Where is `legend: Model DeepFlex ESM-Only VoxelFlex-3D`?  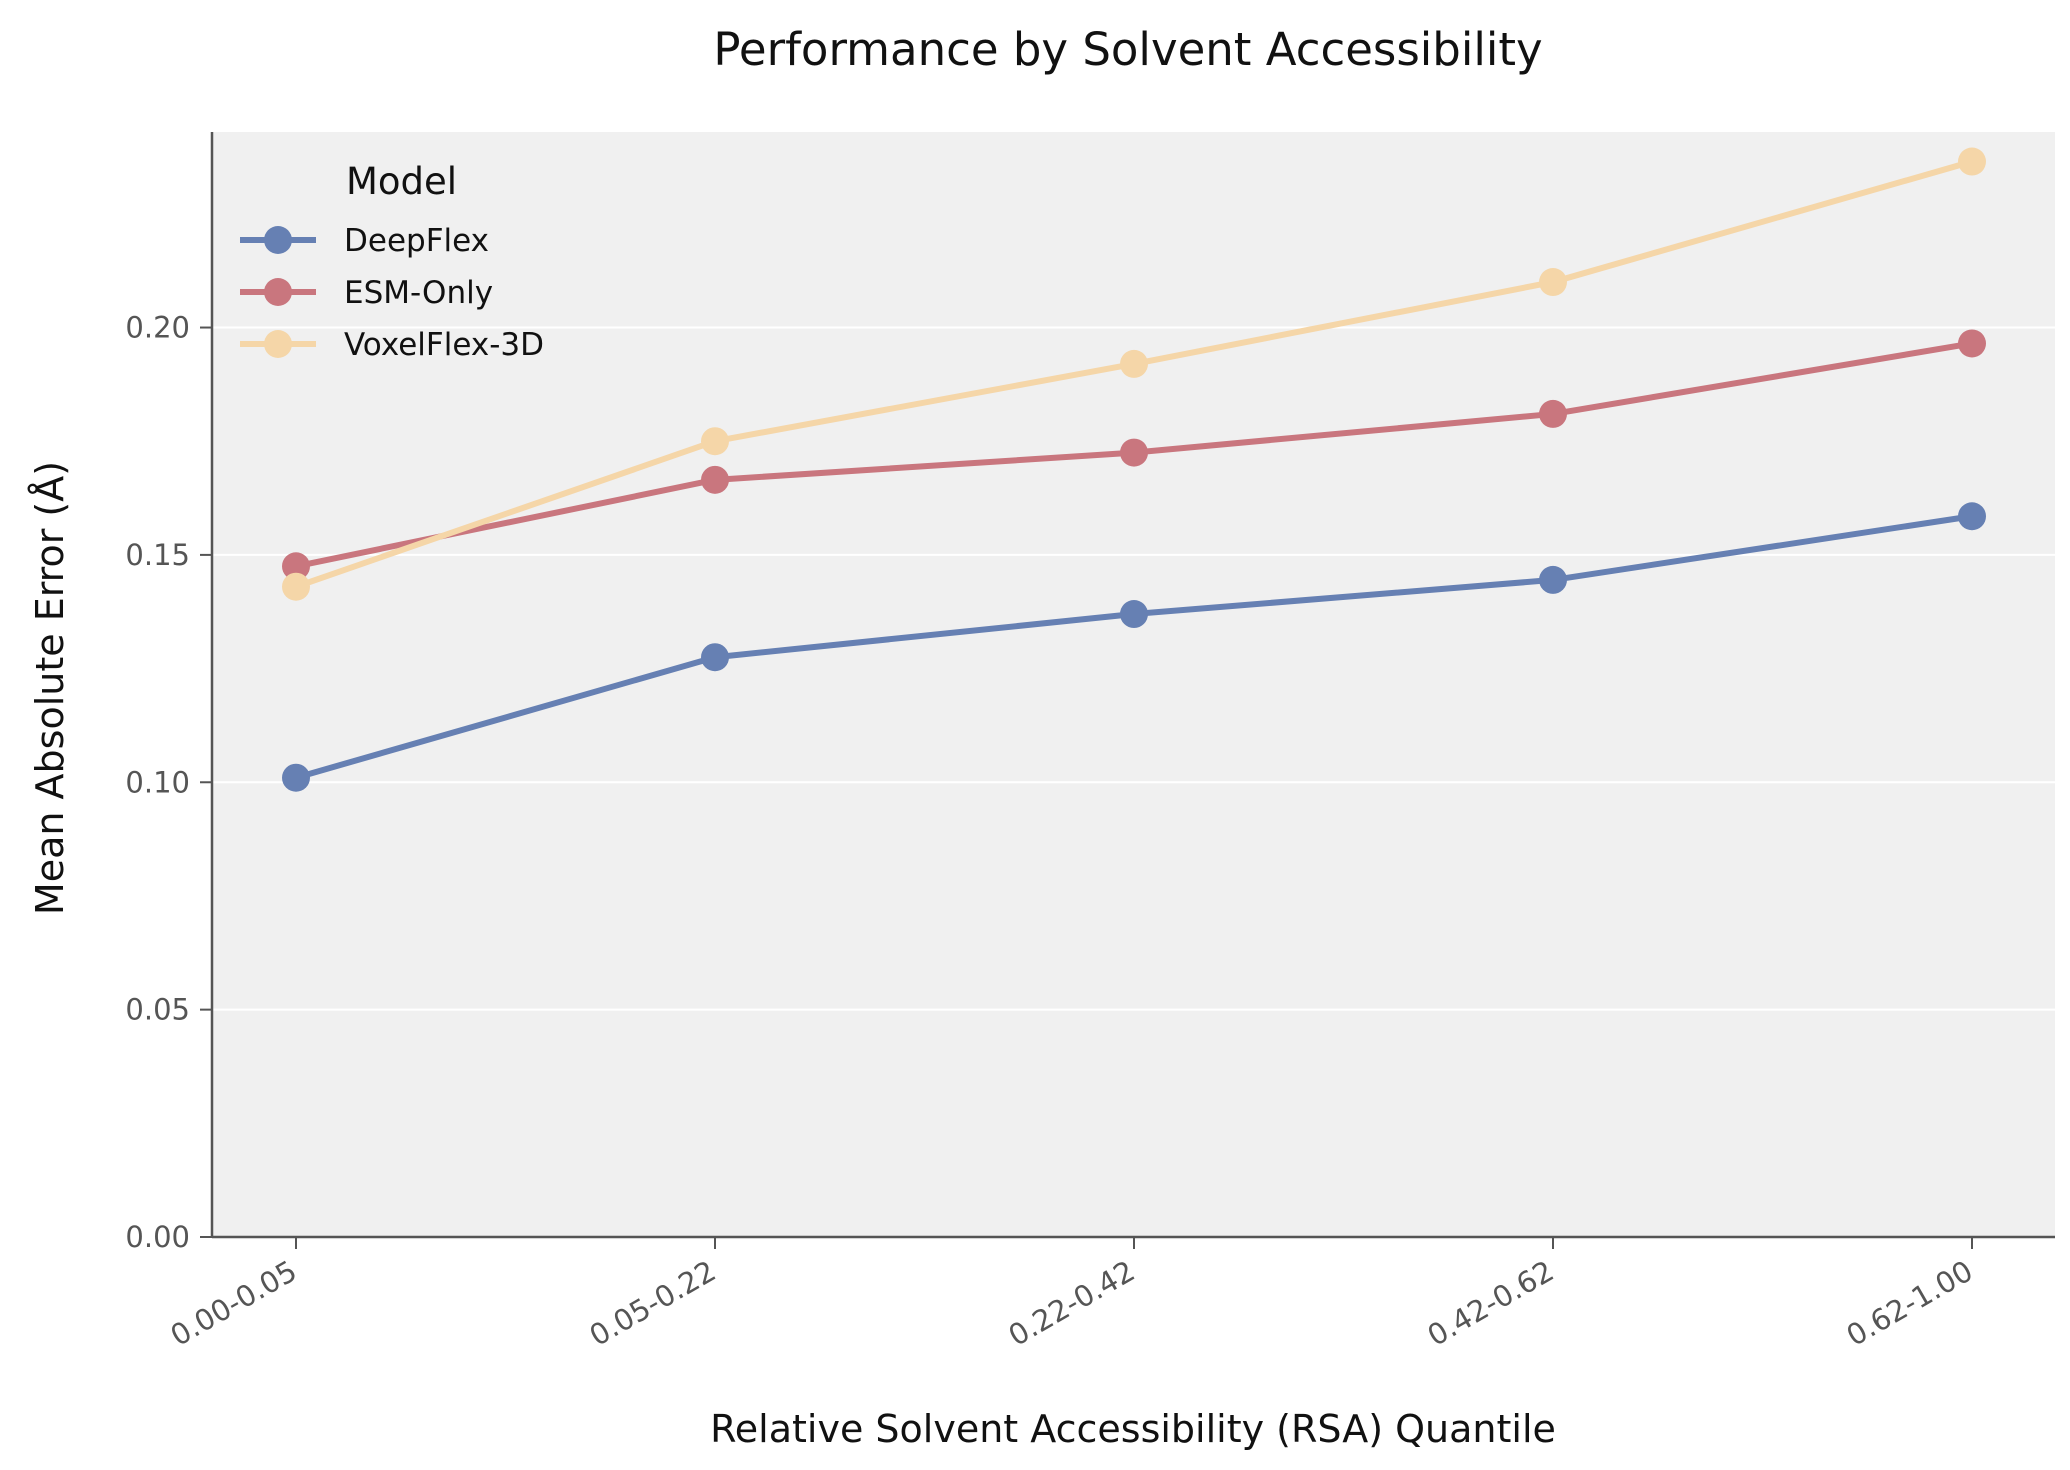 legend: Model DeepFlex ESM-Only VoxelFlex-3D is located at coordinates (392, 261).